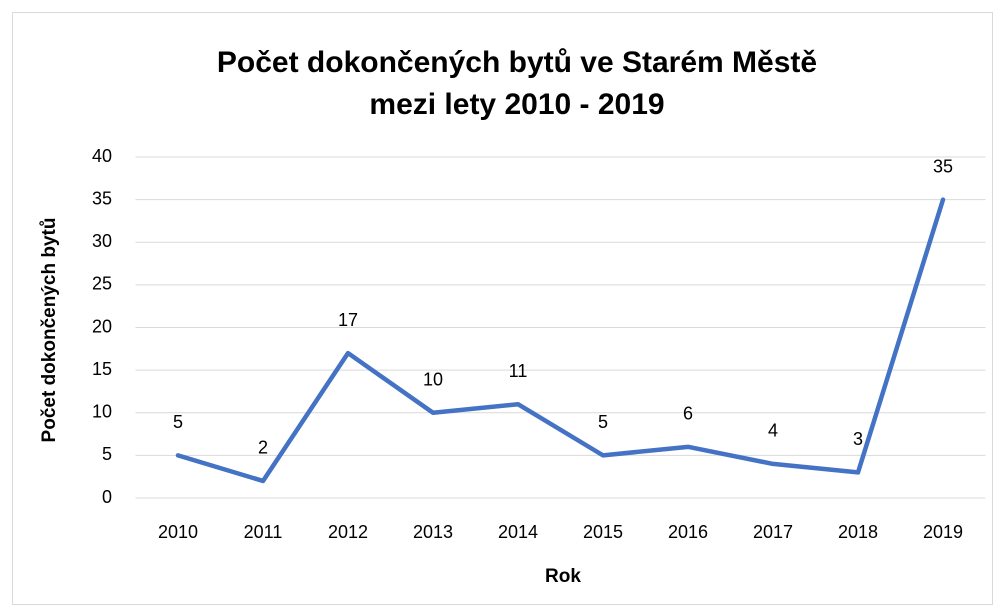 This screenshot has width=1005, height=615. I want to click on x-tick-label: 2019, so click(943, 532).